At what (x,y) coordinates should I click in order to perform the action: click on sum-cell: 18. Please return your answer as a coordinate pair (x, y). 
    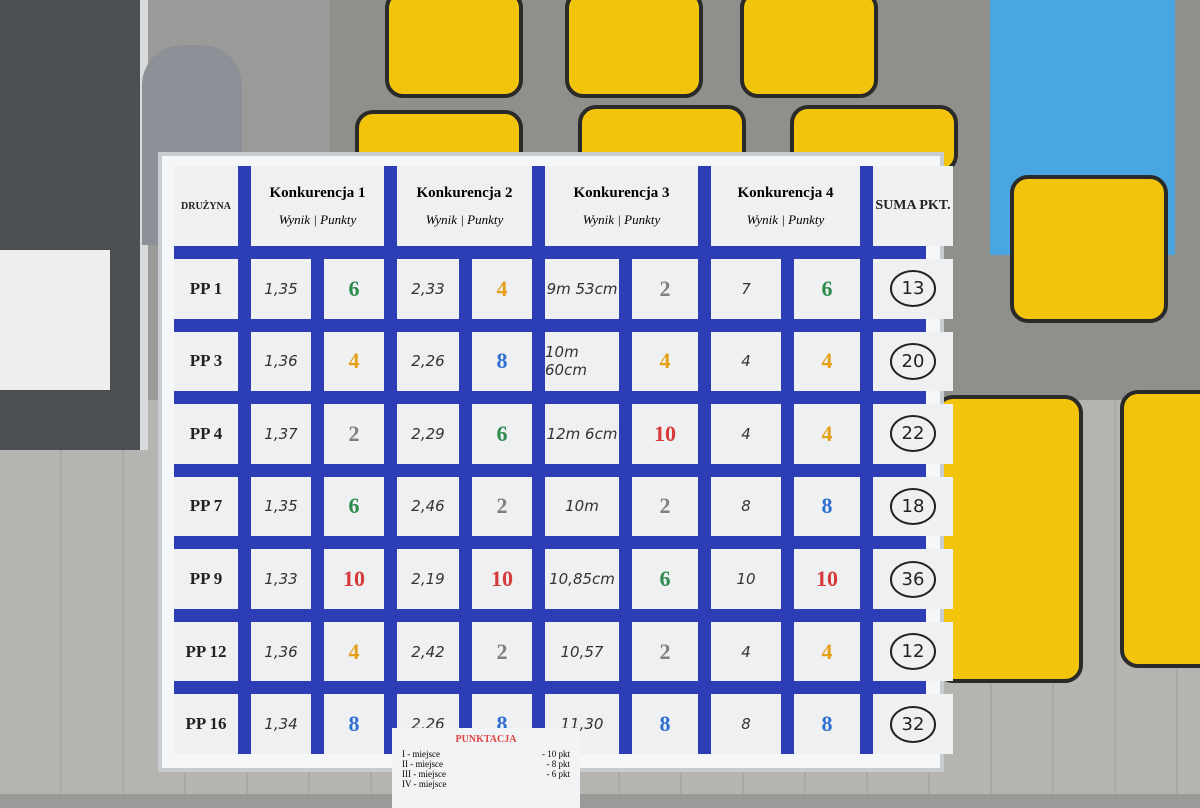
    Looking at the image, I should click on (913, 506).